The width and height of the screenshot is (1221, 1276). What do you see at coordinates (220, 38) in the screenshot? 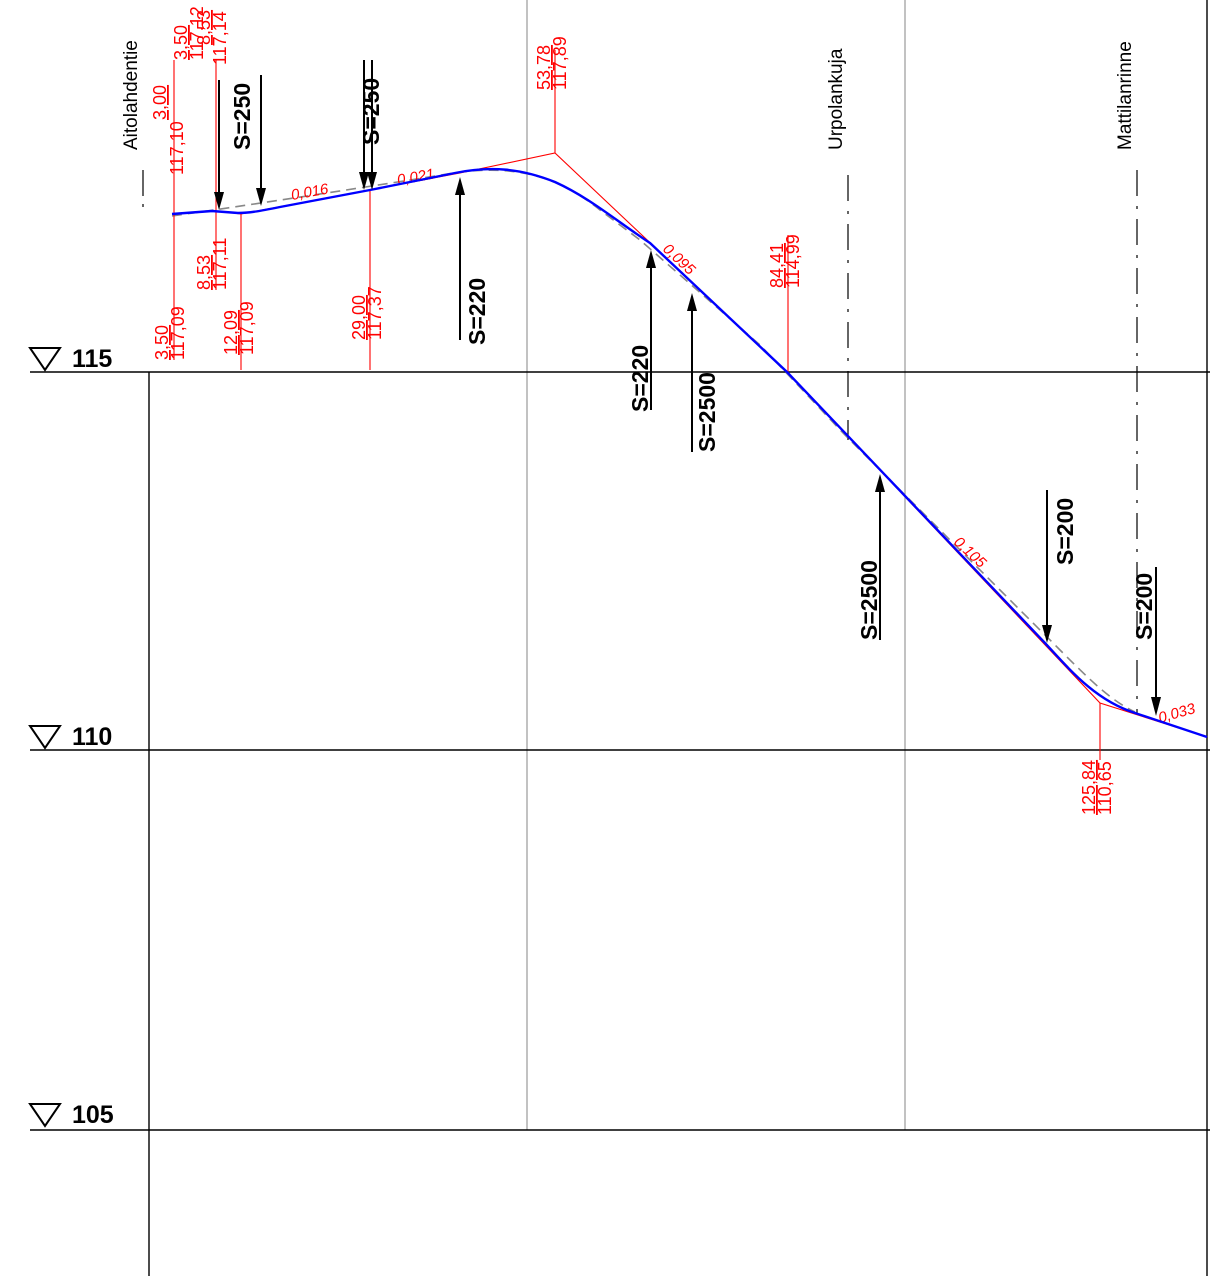
I see `station-elevation: 117,14` at bounding box center [220, 38].